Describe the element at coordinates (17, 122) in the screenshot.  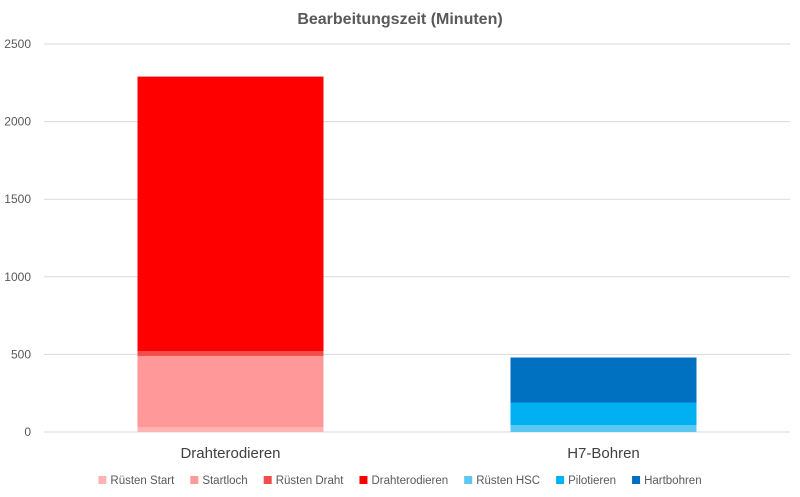
I see `y-tick-label: 2000` at that location.